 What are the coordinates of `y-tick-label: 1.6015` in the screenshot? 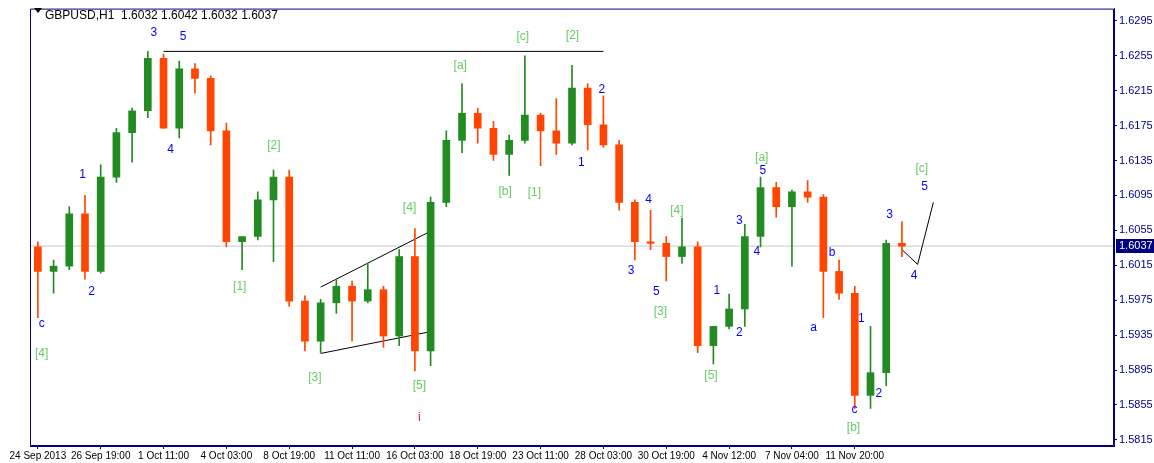 It's located at (1136, 264).